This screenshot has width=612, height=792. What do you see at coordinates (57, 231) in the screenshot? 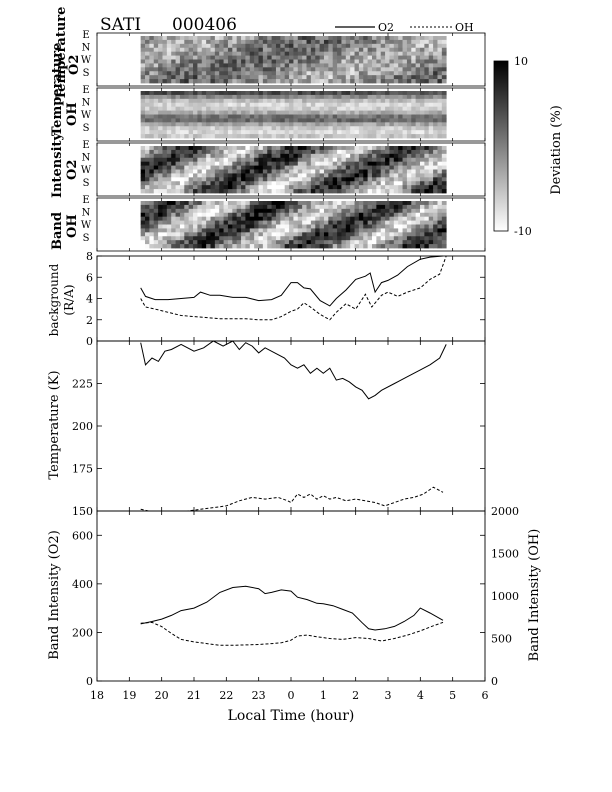
I see `keogram-4-title-top: Band` at bounding box center [57, 231].